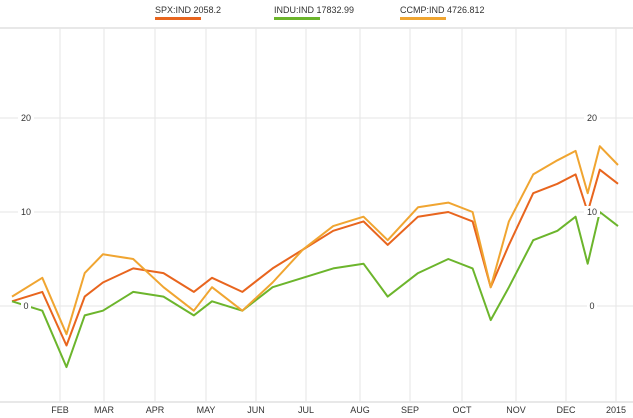 The height and width of the screenshot is (418, 633). Describe the element at coordinates (256, 410) in the screenshot. I see `x-tick-label: JUN` at that location.